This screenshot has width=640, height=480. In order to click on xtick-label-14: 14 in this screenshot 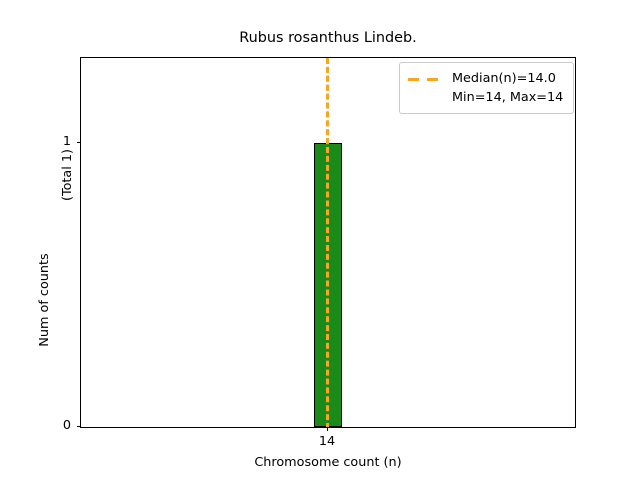, I will do `click(327, 441)`.